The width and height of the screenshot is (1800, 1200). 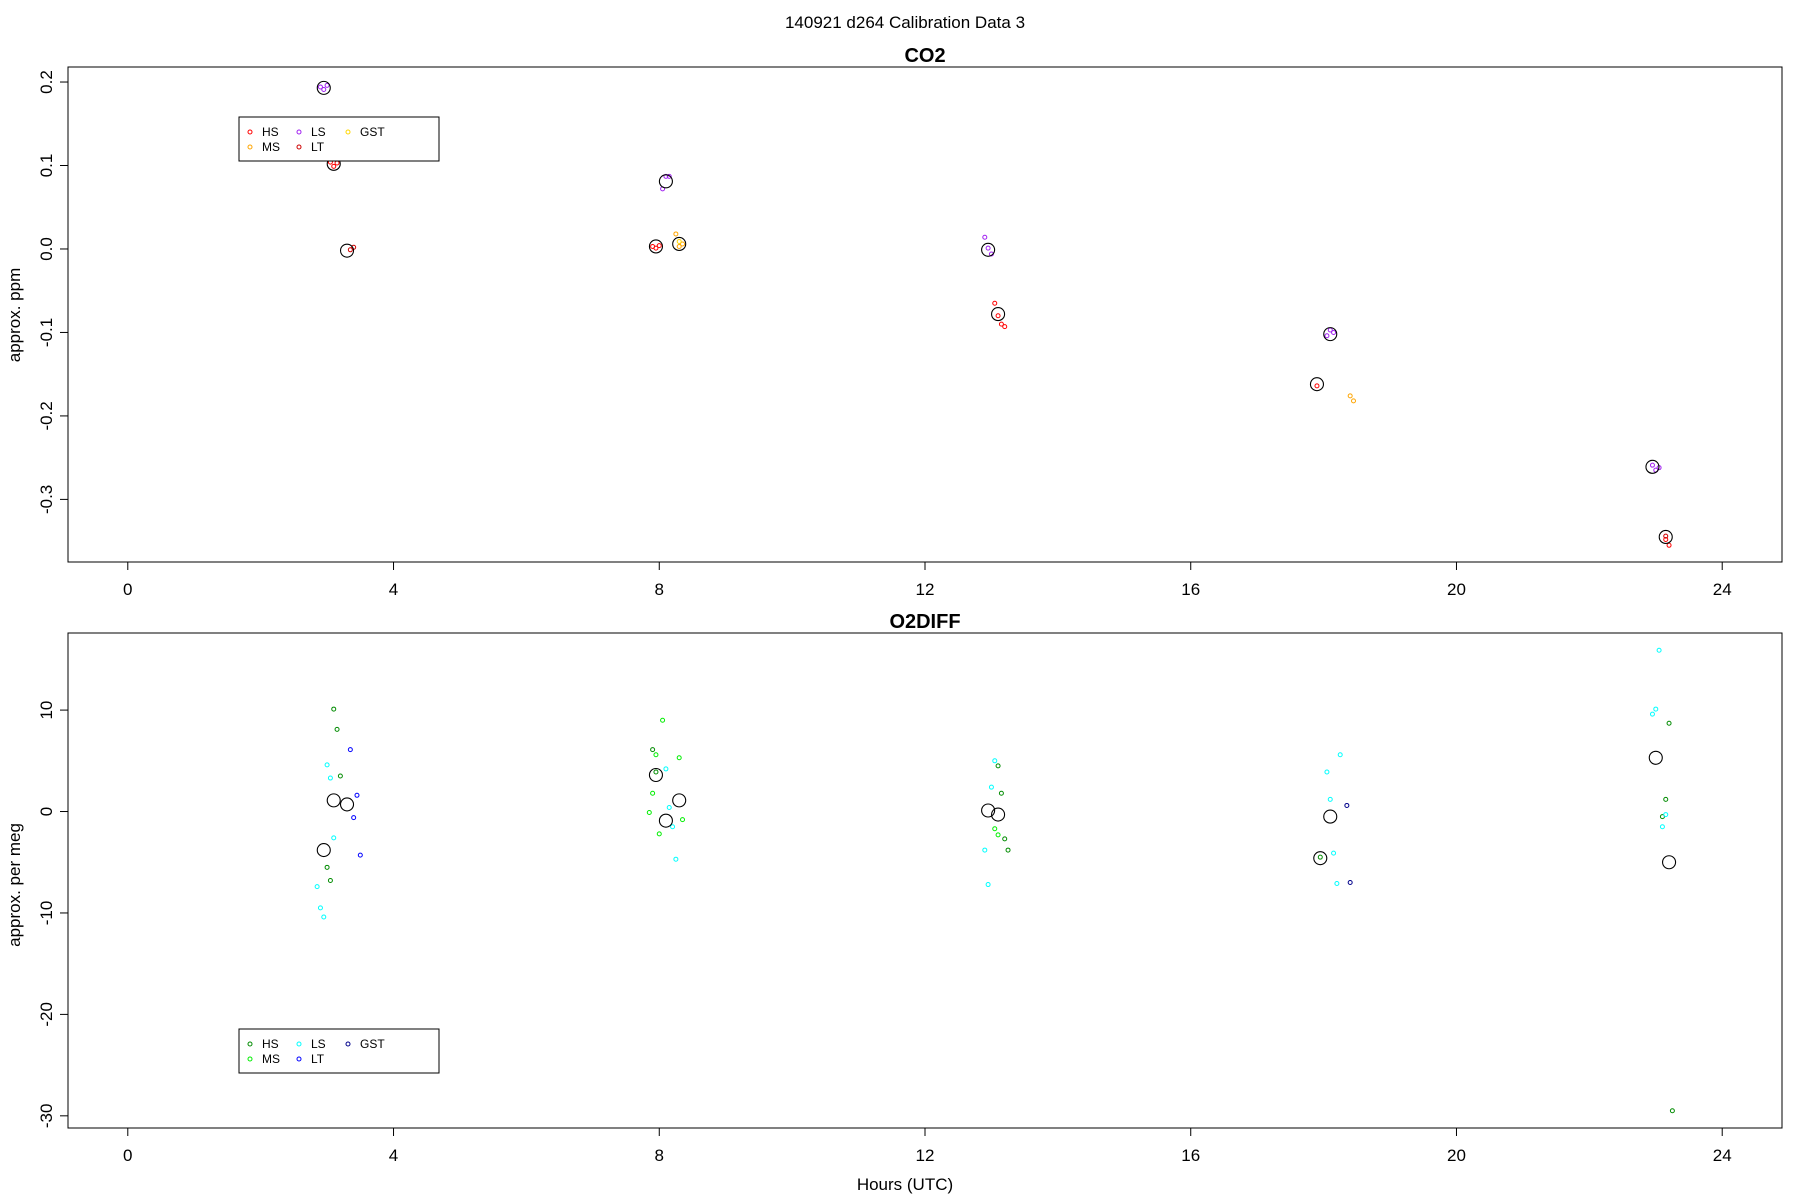 What do you see at coordinates (46, 332) in the screenshot?
I see `co2-y-tick-label: -0.1` at bounding box center [46, 332].